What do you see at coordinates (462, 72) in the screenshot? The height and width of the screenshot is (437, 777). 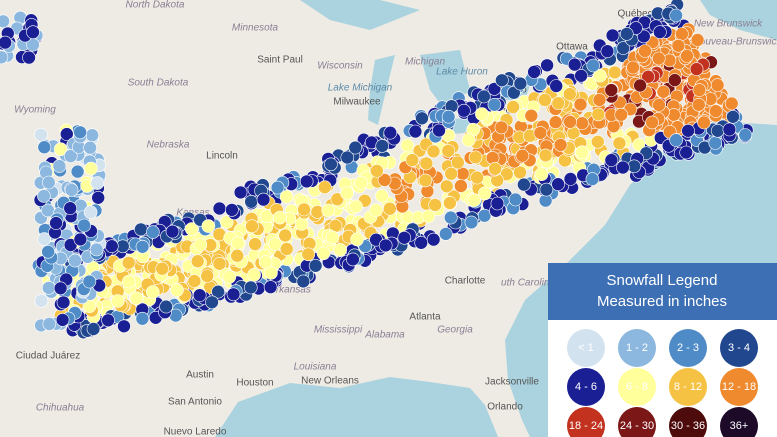 I see `place-label: Lake Huron` at bounding box center [462, 72].